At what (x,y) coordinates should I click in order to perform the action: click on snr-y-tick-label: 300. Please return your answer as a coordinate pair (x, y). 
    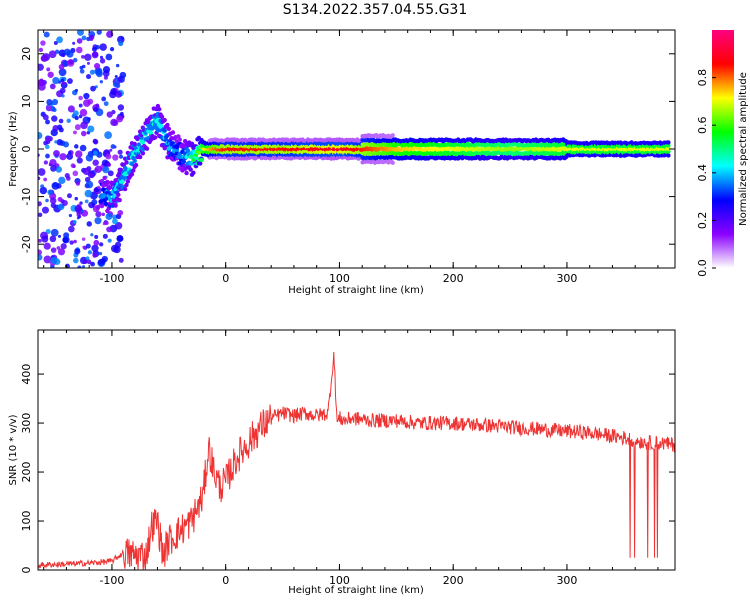
    Looking at the image, I should click on (26, 423).